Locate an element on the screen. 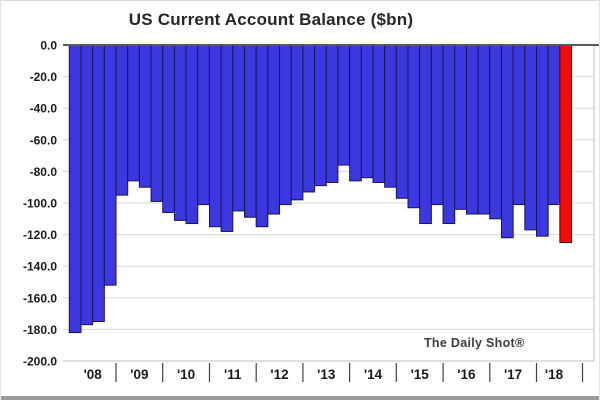 Image resolution: width=600 pixels, height=400 pixels. bar-2010-Q4 is located at coordinates (203, 125).